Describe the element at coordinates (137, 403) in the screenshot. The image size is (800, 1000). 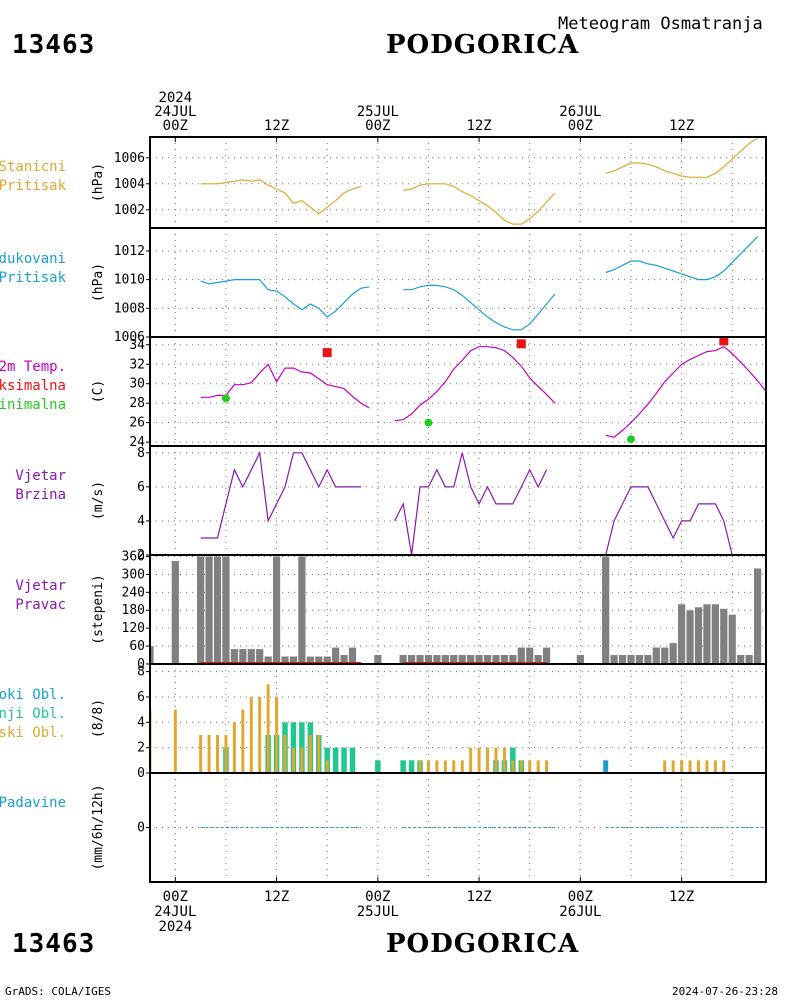
I see `temp-ytick-label: 28` at that location.